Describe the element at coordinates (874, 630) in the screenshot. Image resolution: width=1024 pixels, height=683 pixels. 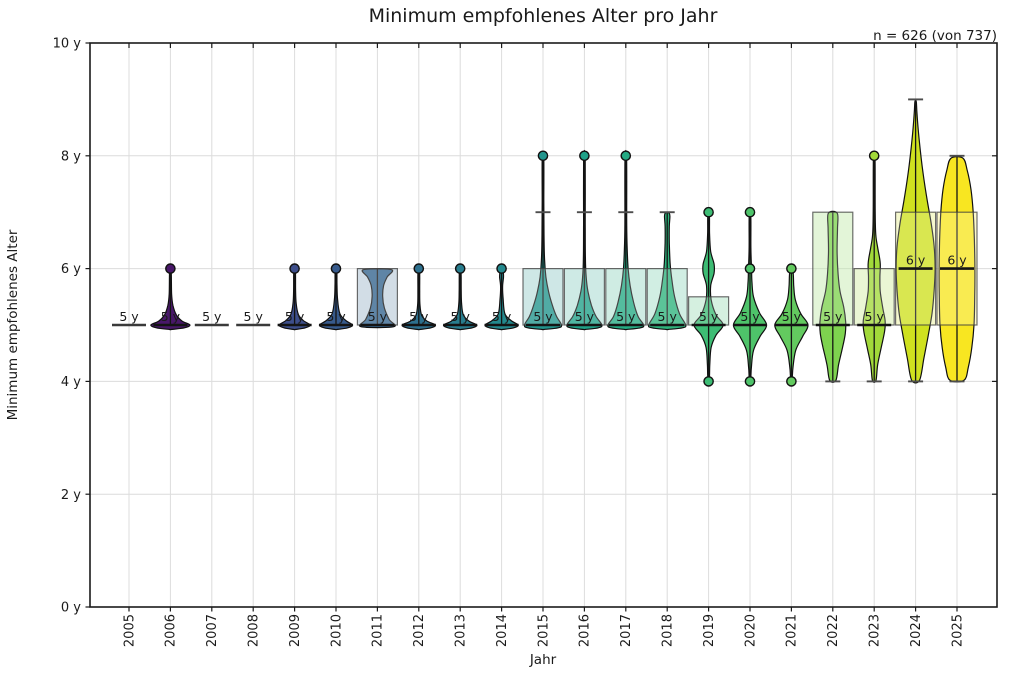
I see `x-tick-label: 2023` at that location.